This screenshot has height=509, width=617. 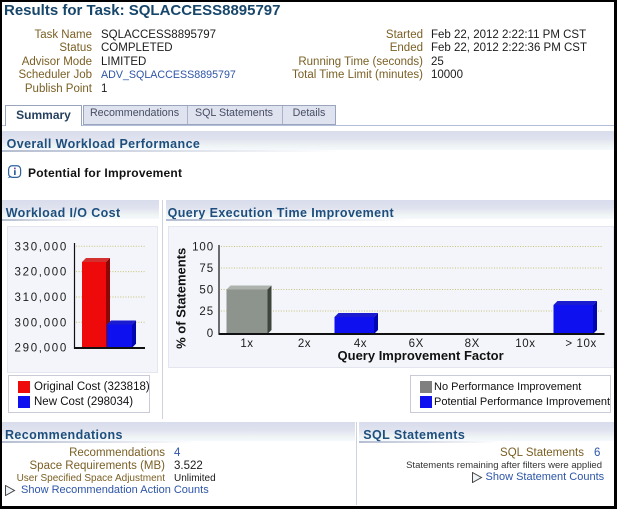 I want to click on svg-text: 50, so click(x=206, y=291).